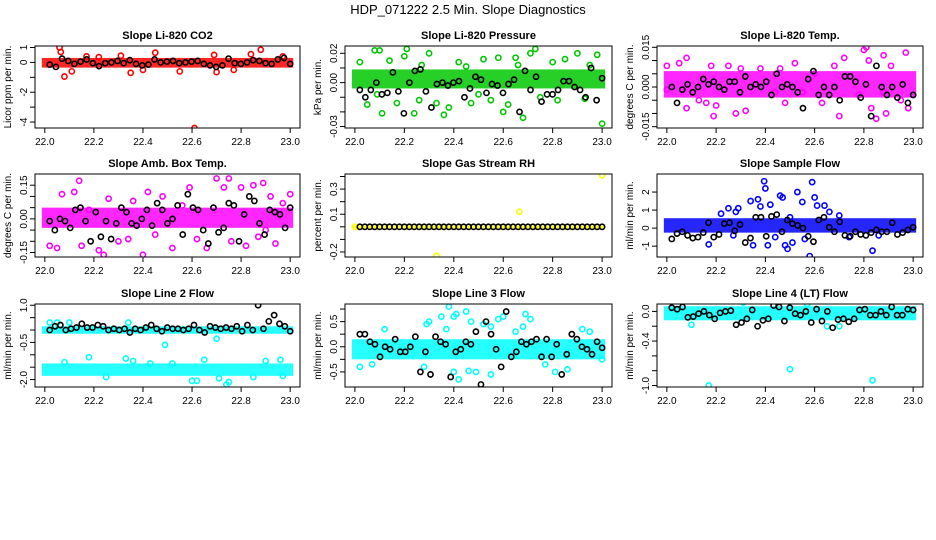 Image resolution: width=936 pixels, height=540 pixels. I want to click on x-tick-label: 22.4, so click(143, 401).